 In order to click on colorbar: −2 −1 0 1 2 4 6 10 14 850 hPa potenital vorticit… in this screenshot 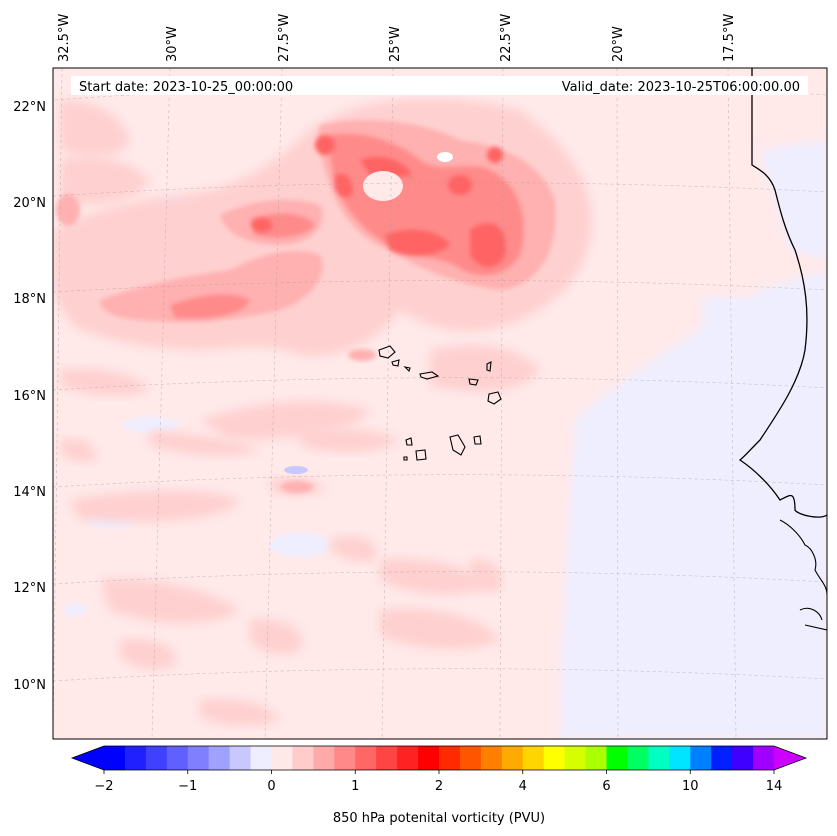, I will do `click(439, 785)`.